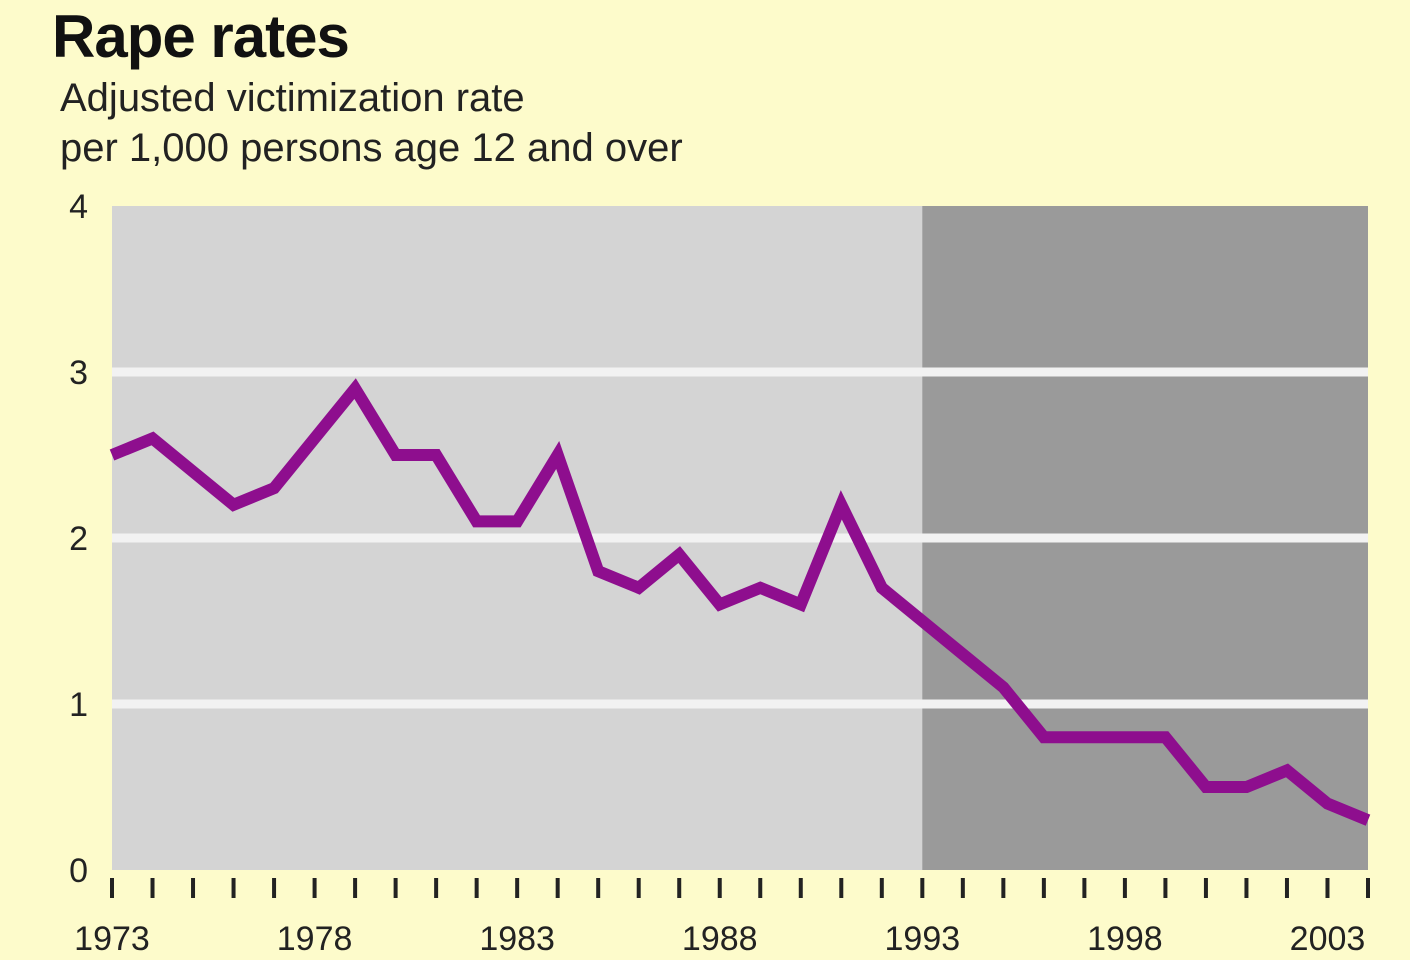 Image resolution: width=1410 pixels, height=960 pixels. Describe the element at coordinates (517, 939) in the screenshot. I see `x-tick-label-1983: 1983` at that location.